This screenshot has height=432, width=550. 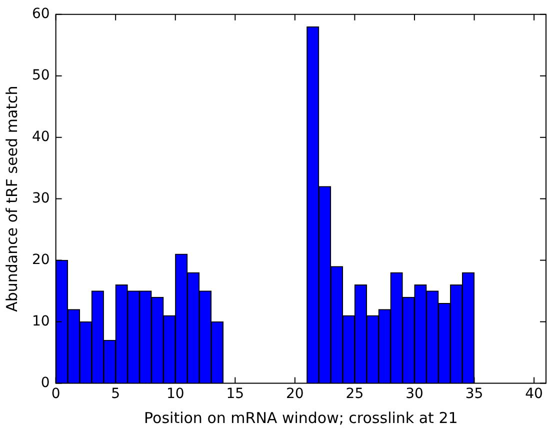 What do you see at coordinates (55, 394) in the screenshot?
I see `x-tick-label: 0` at bounding box center [55, 394].